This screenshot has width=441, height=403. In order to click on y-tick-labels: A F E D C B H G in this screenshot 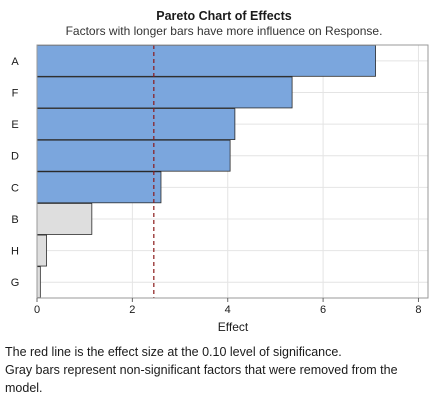, I will do `click(15, 172)`.